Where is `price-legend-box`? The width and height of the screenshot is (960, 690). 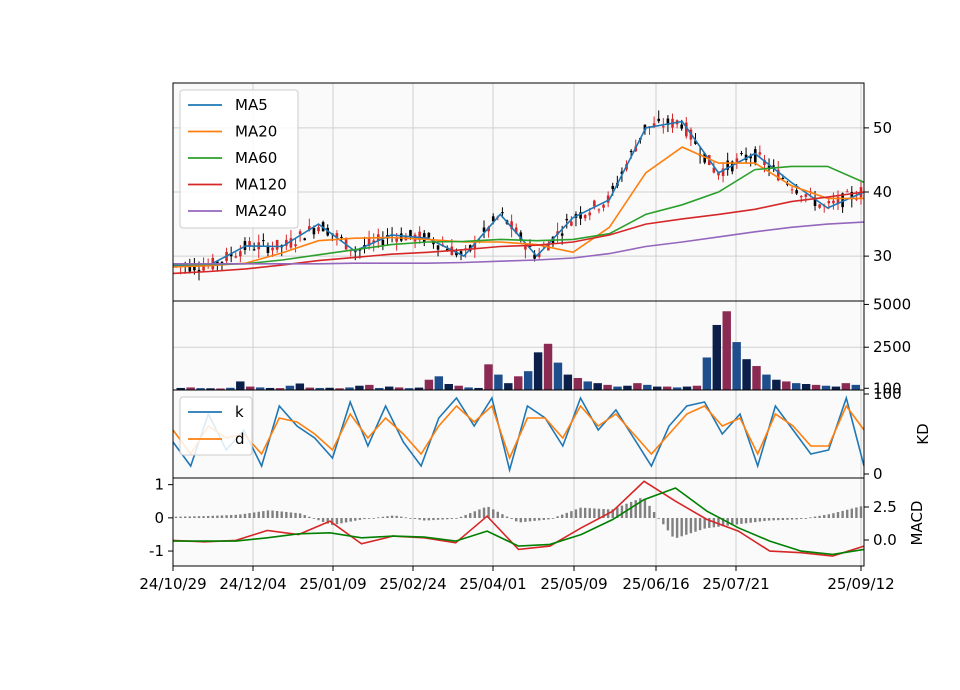 price-legend-box is located at coordinates (239, 159).